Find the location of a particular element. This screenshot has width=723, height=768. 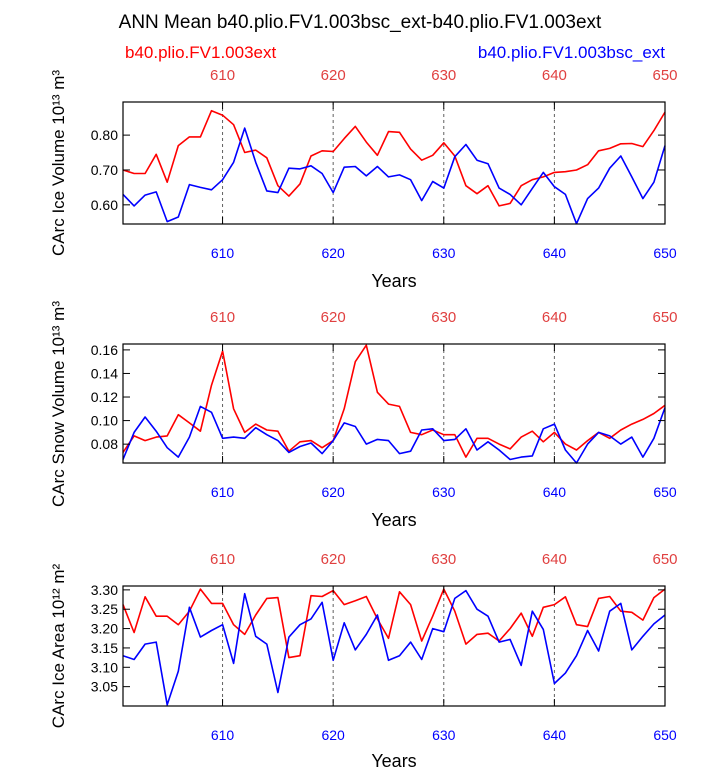

y-axis-label: CArc Snow Volume 10¹³ m³ is located at coordinates (58, 404).